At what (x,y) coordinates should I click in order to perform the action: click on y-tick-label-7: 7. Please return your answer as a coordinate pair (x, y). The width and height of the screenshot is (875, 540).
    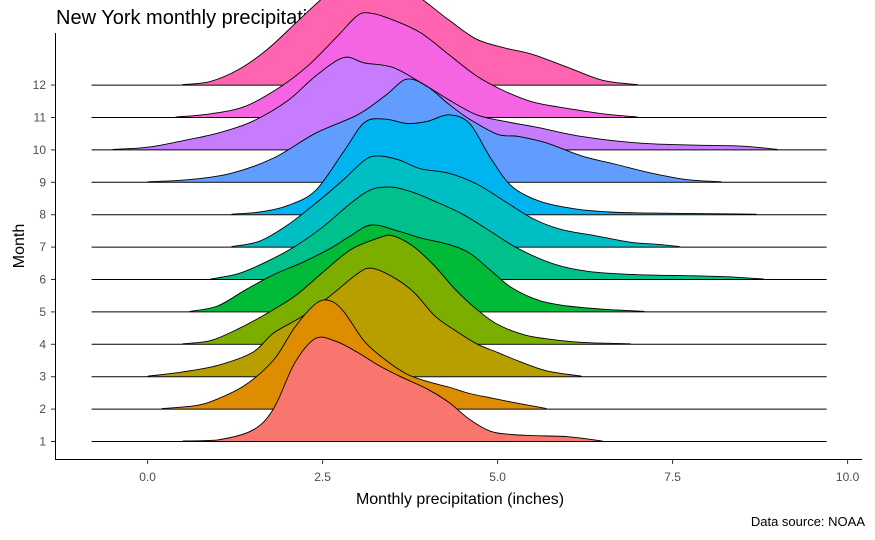
    Looking at the image, I should click on (42, 247).